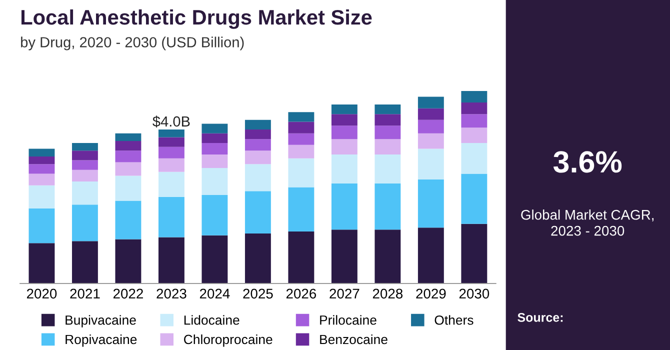  What do you see at coordinates (171, 122) in the screenshot?
I see `annotation: $4.0B` at bounding box center [171, 122].